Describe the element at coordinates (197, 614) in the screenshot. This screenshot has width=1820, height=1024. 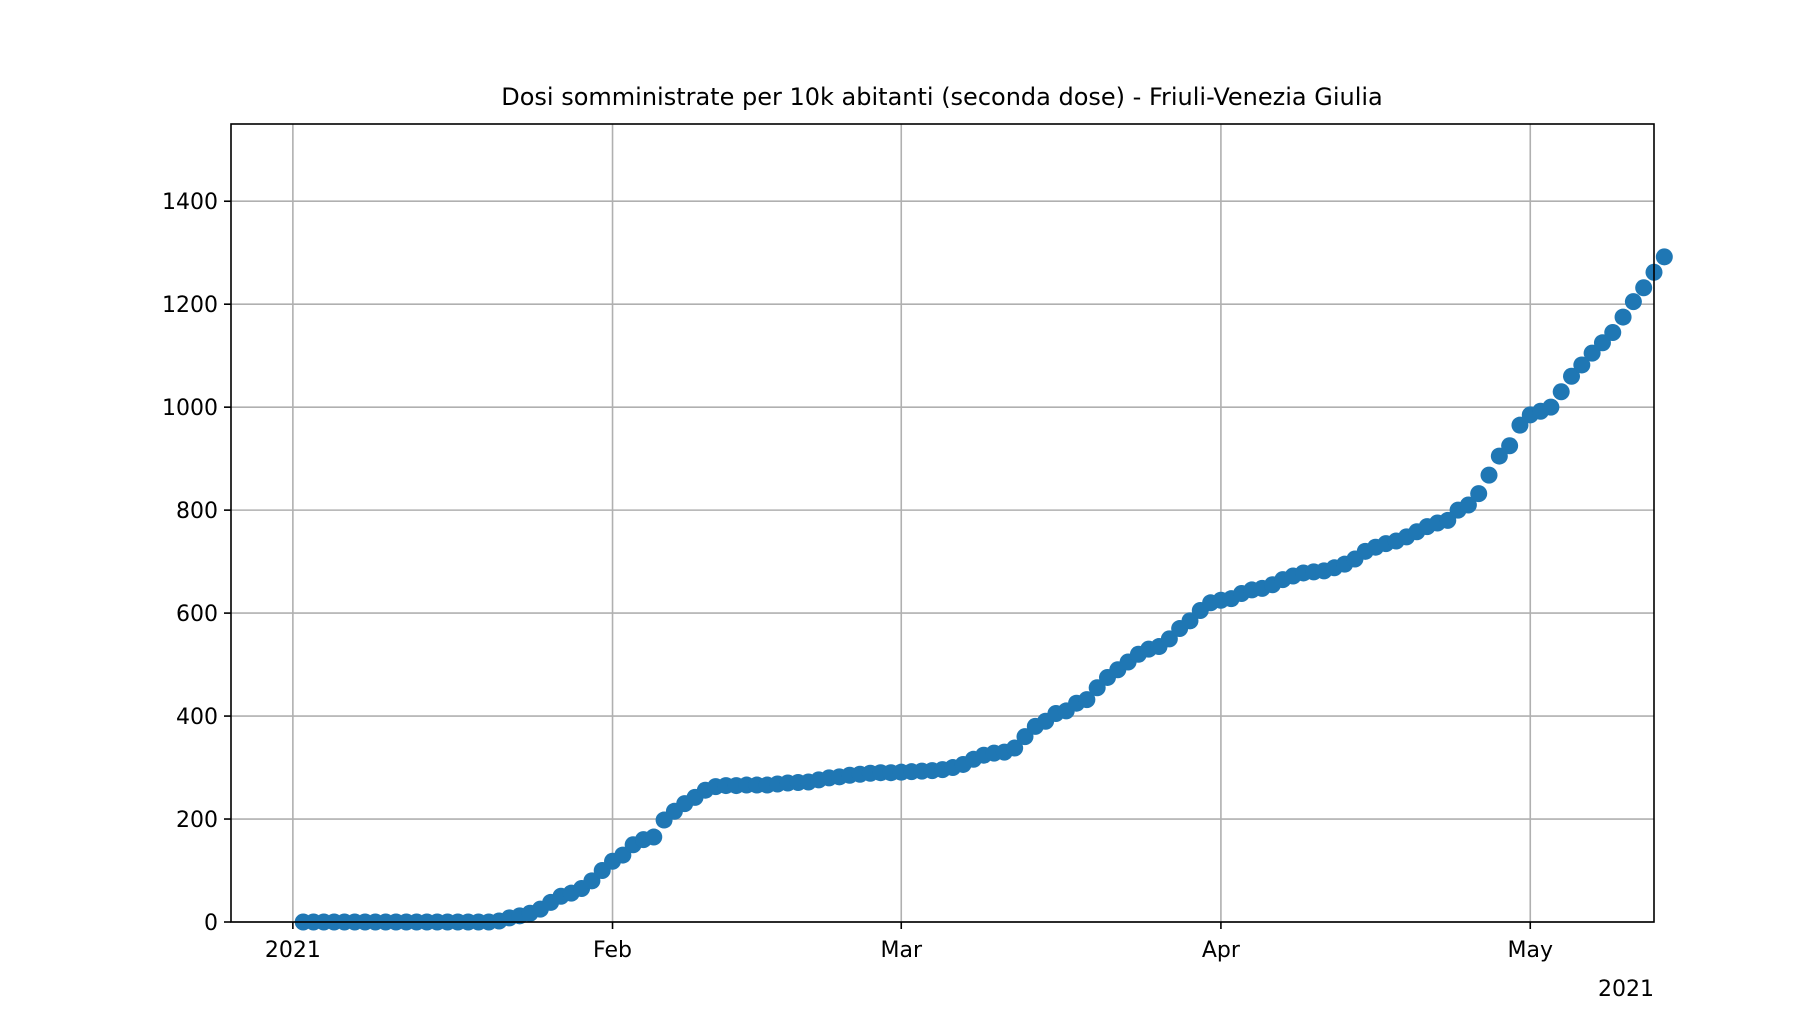
I see `y-tick-label: 600` at that location.